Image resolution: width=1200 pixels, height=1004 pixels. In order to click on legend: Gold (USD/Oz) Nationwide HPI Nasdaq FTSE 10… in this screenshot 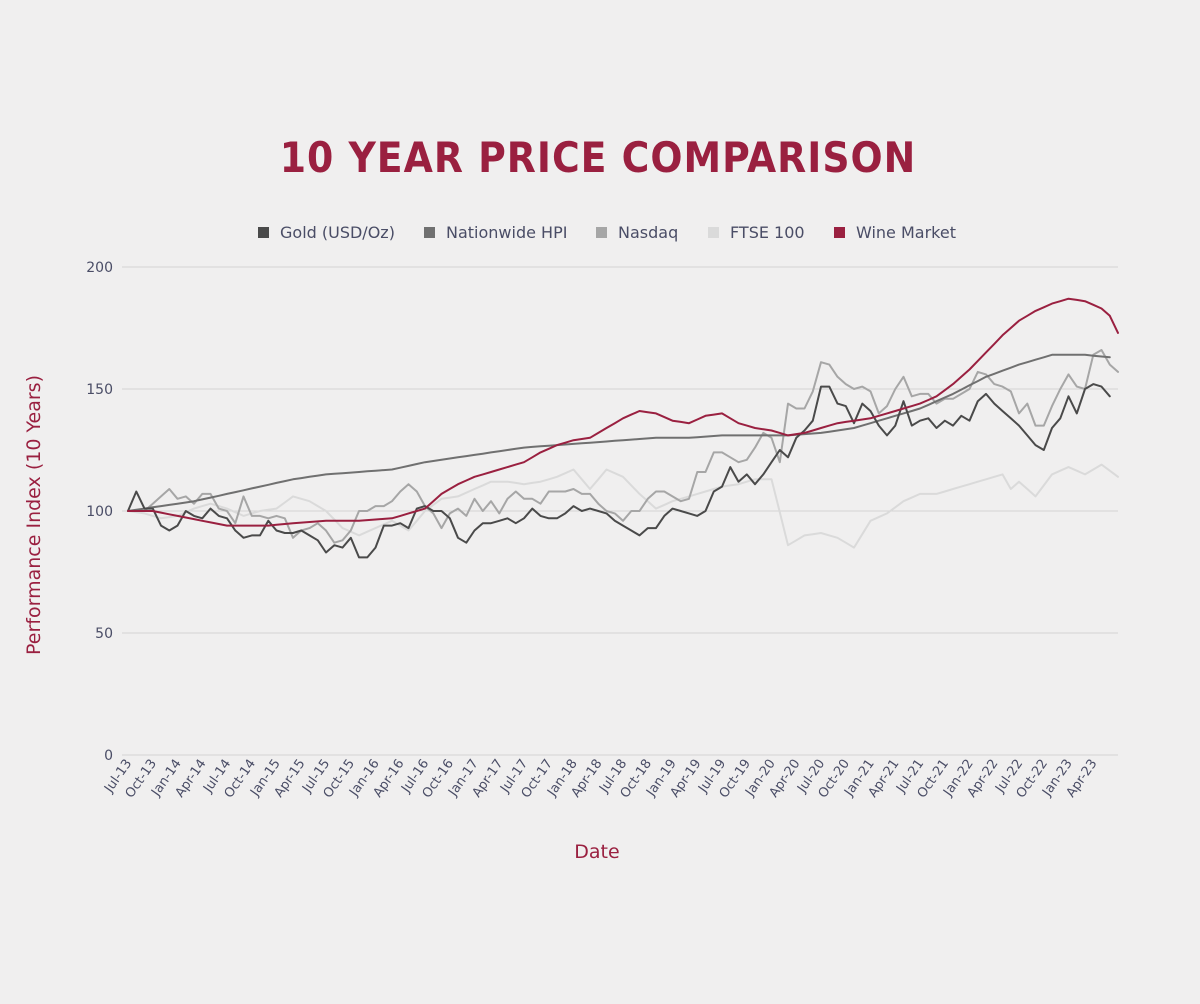, I will do `click(607, 232)`.